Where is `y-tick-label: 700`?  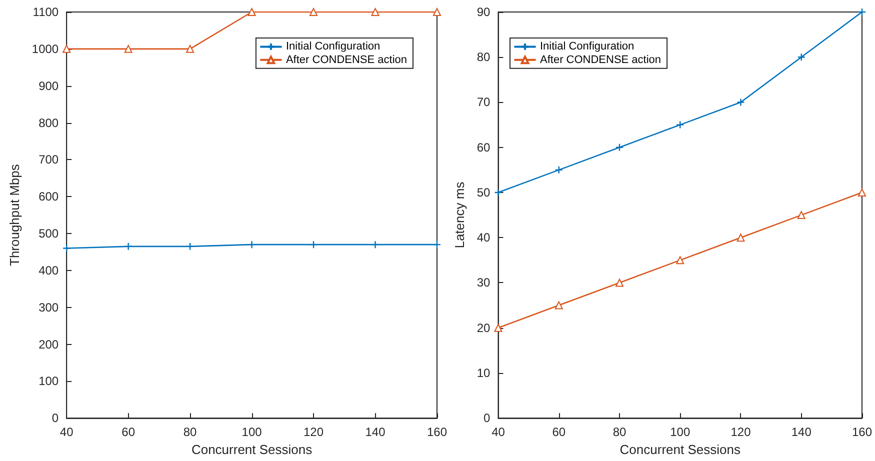
y-tick-label: 700 is located at coordinates (48, 159).